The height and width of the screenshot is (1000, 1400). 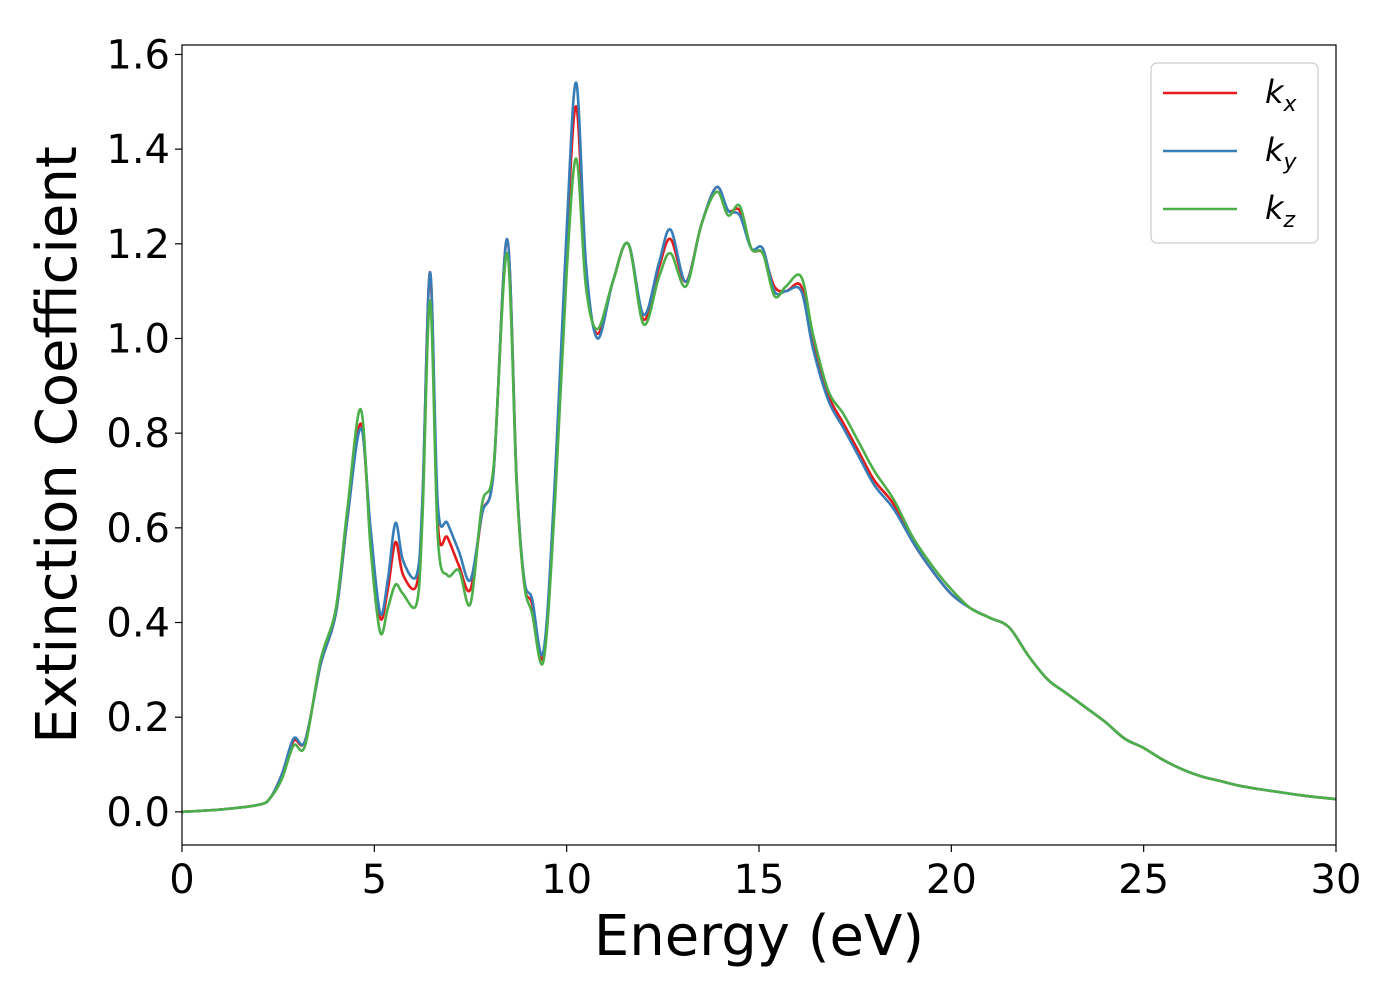 I want to click on y-tick-label: 0.6, so click(x=138, y=529).